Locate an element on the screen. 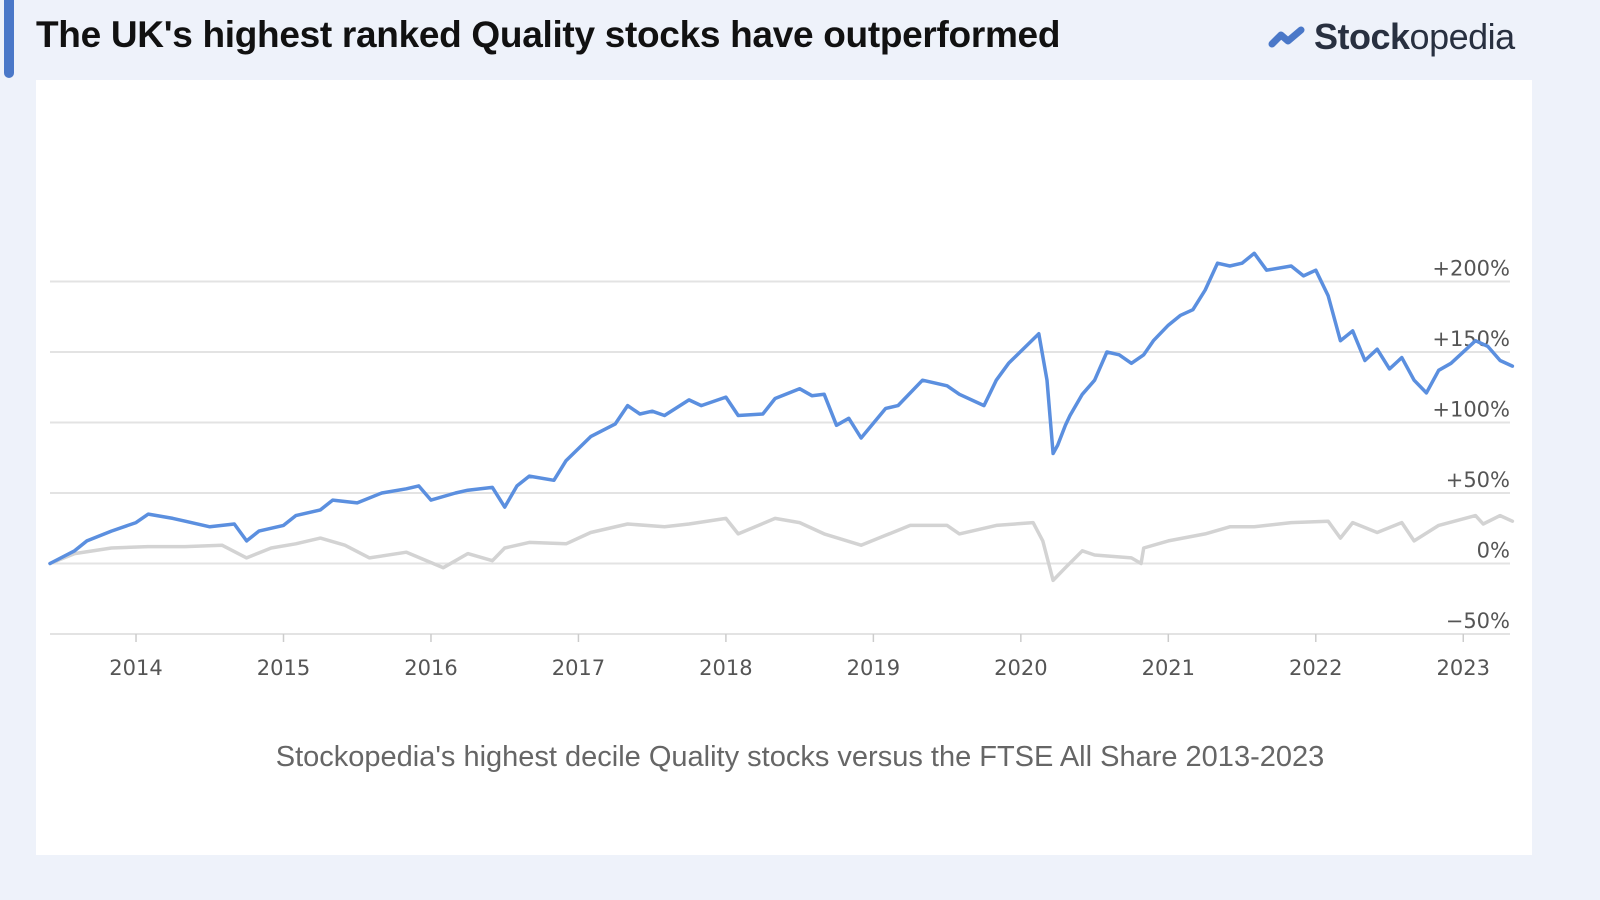  title-accent-bar is located at coordinates (9, 39).